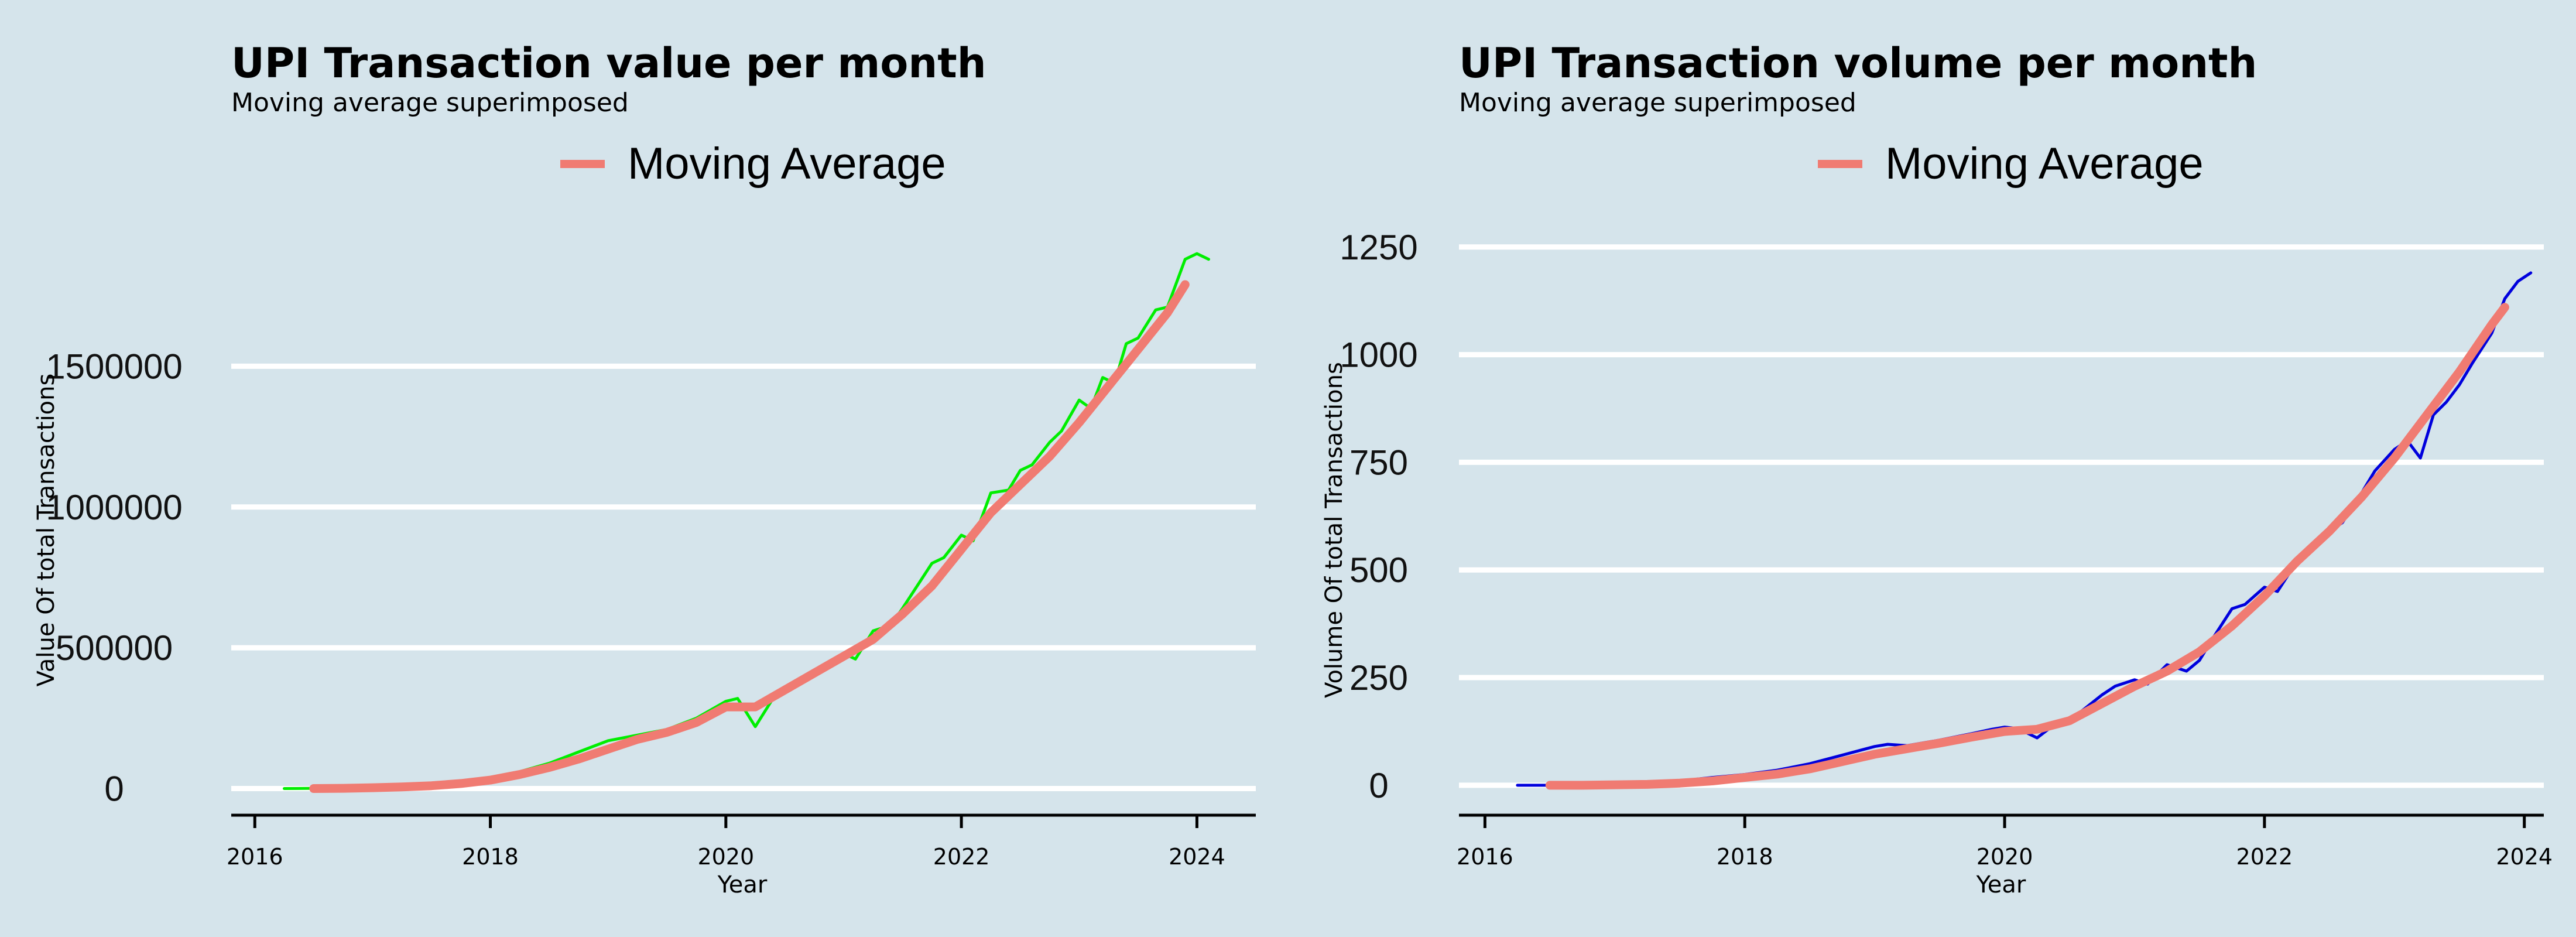  I want to click on y-tick-labels: 0 250 500 750 1000 1250, so click(1378, 516).